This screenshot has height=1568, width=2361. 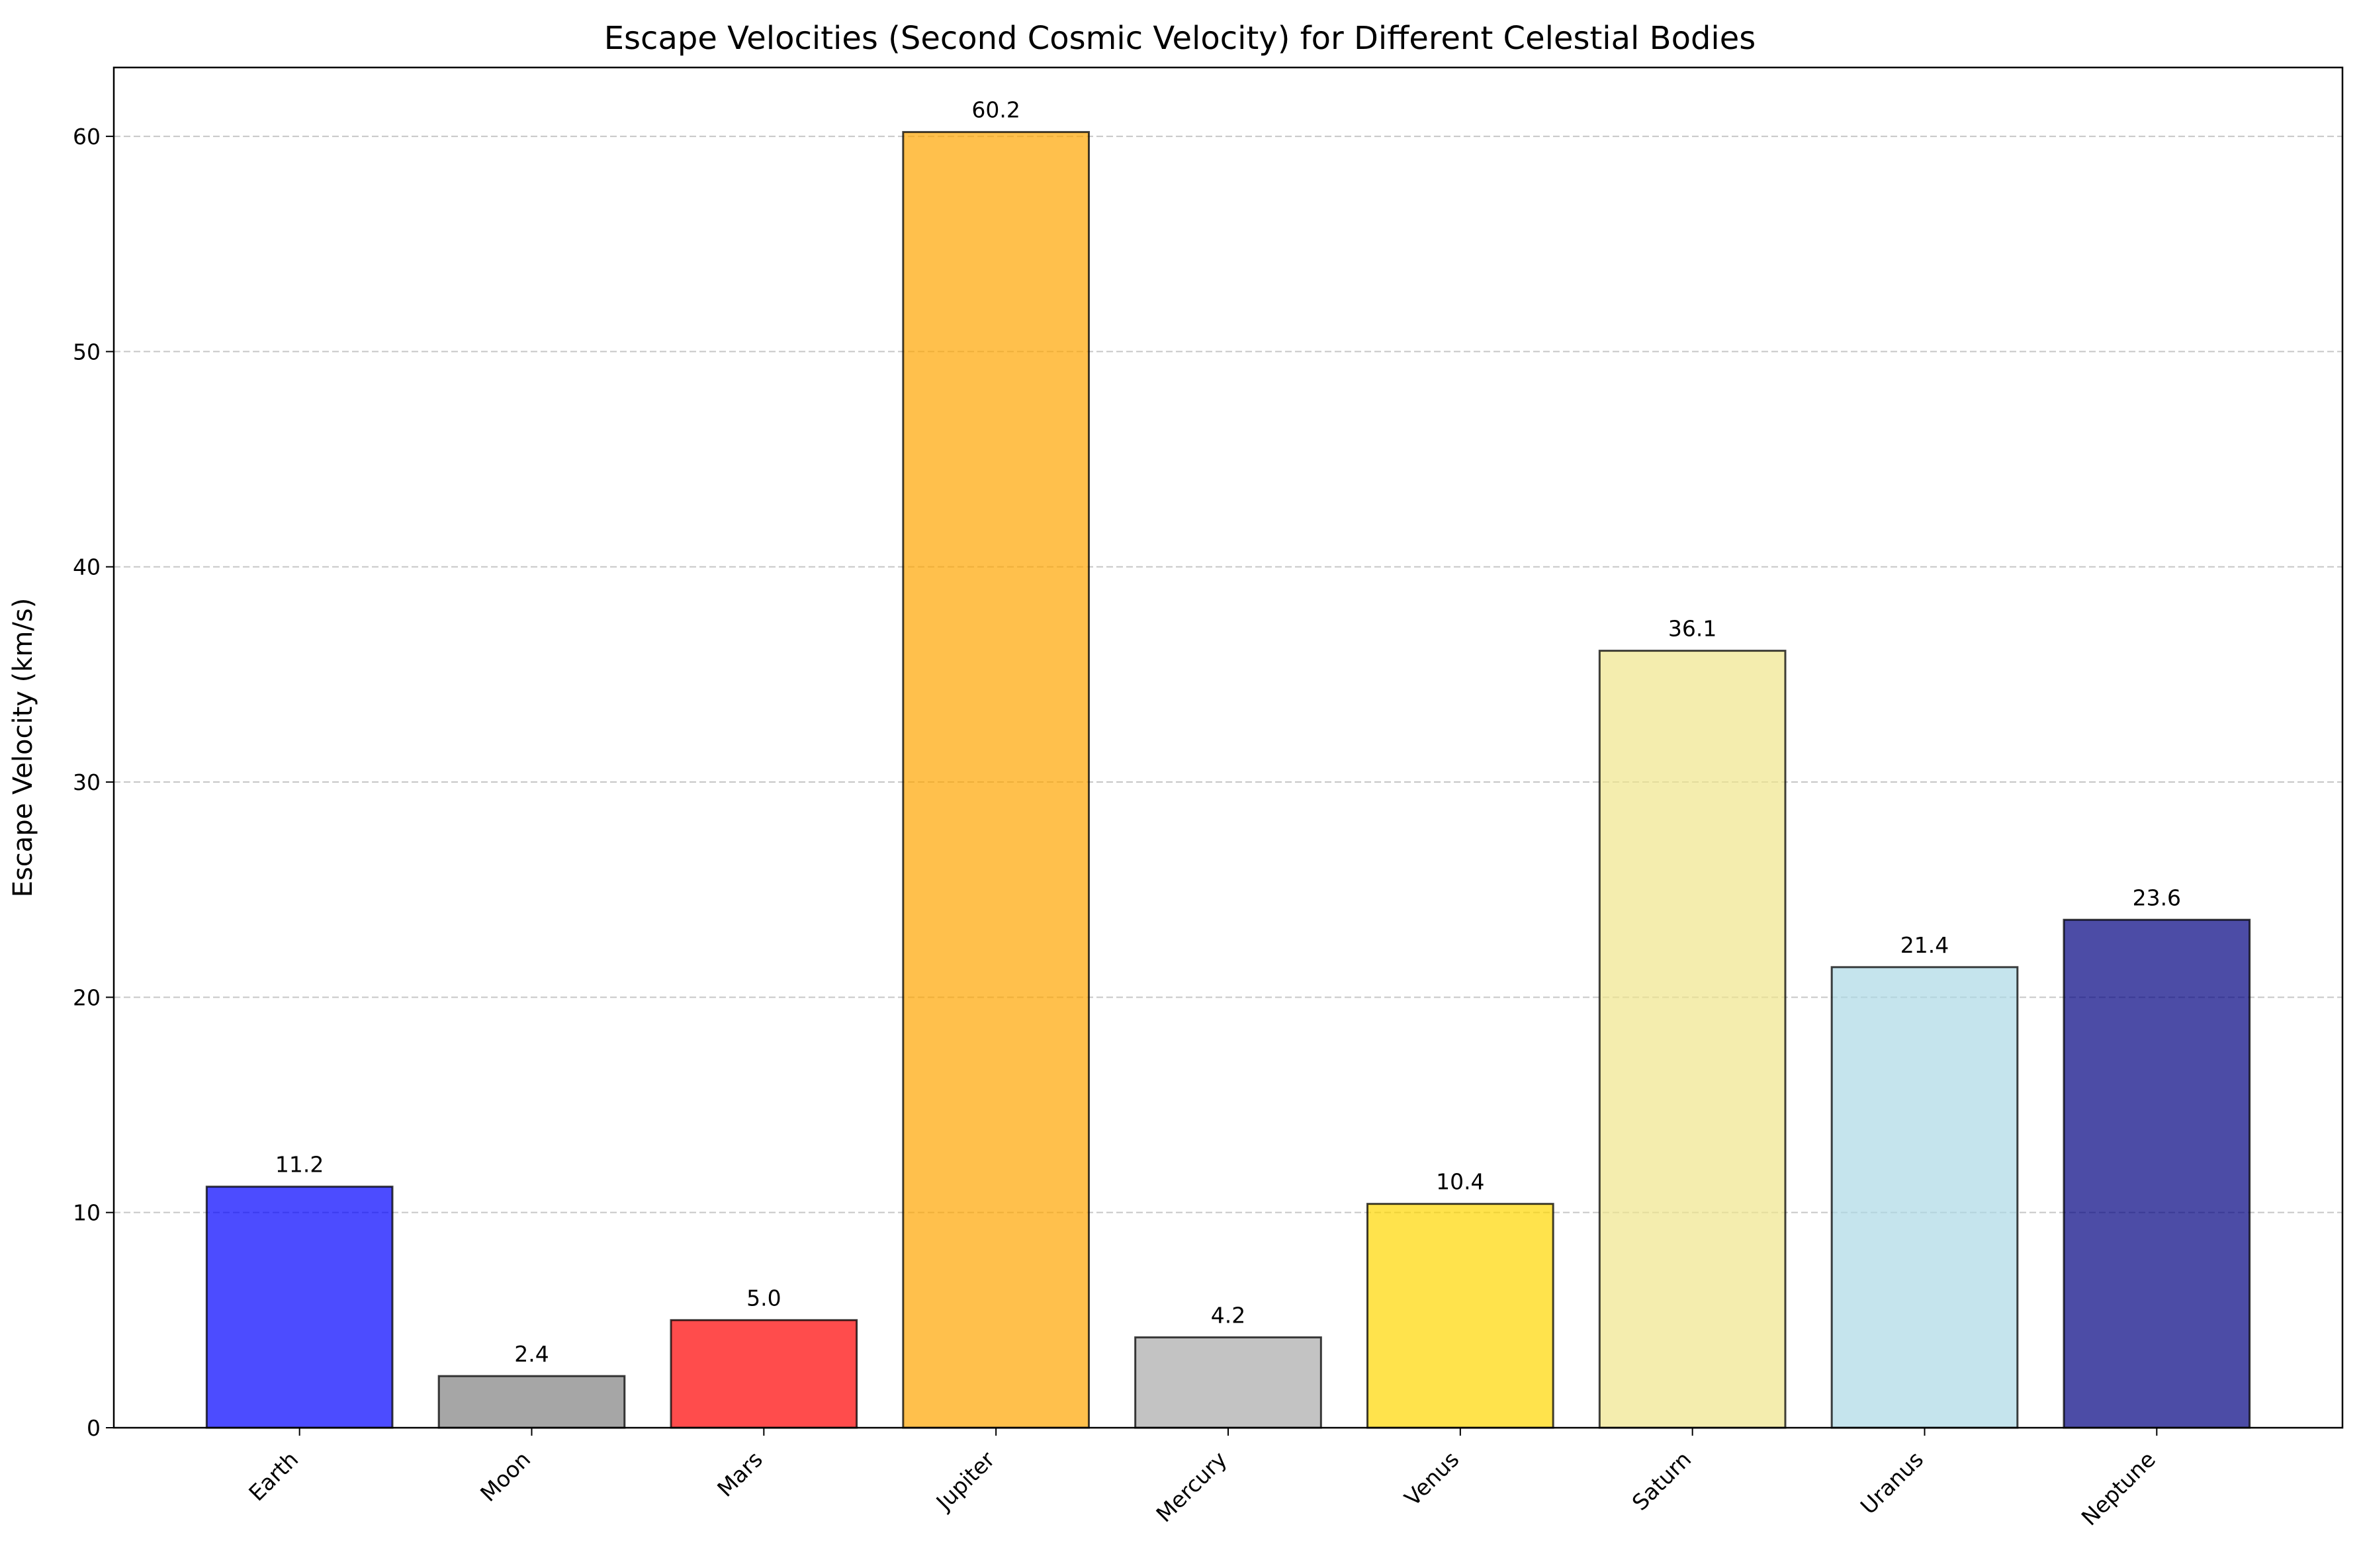 I want to click on x-tick-label-moon: Moon, so click(x=505, y=1476).